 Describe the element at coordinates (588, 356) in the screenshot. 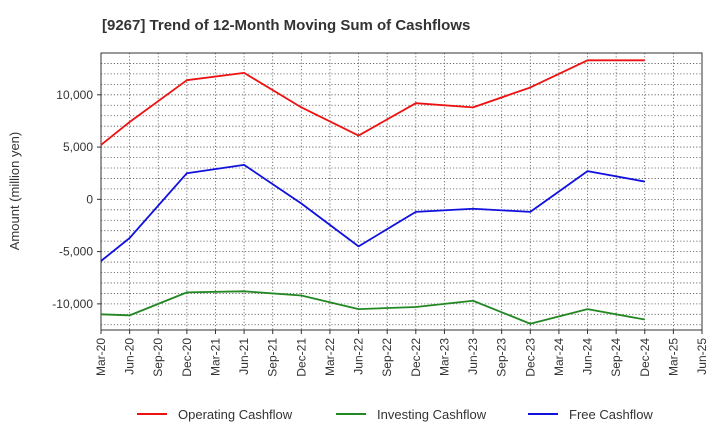

I see `x-tick-label: Jun-24` at that location.